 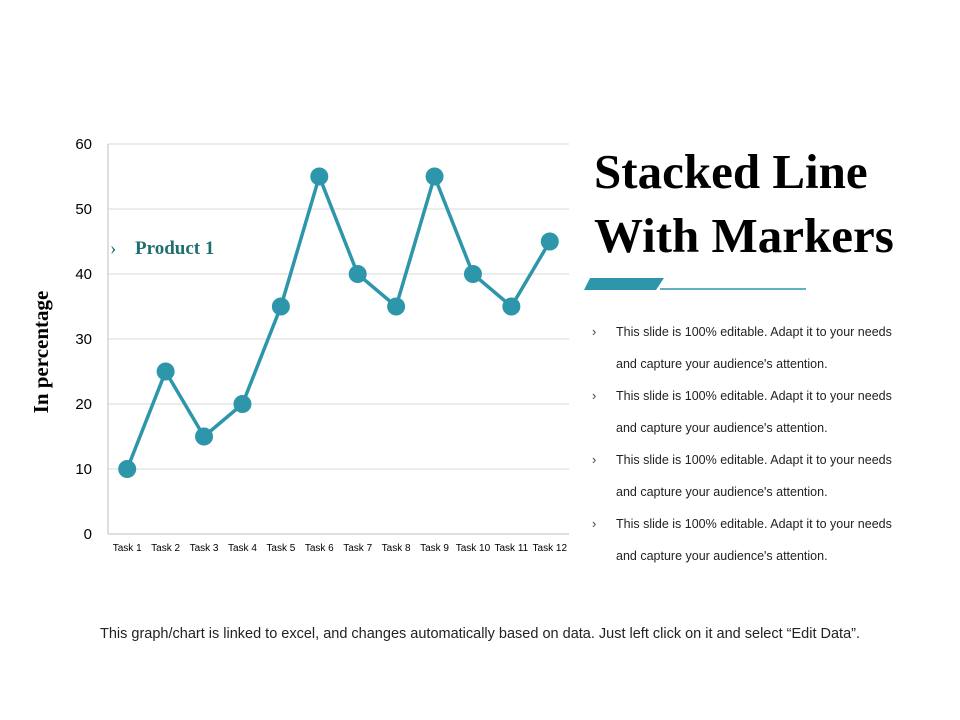 I want to click on x-tick-label: Task 2, so click(x=165, y=548).